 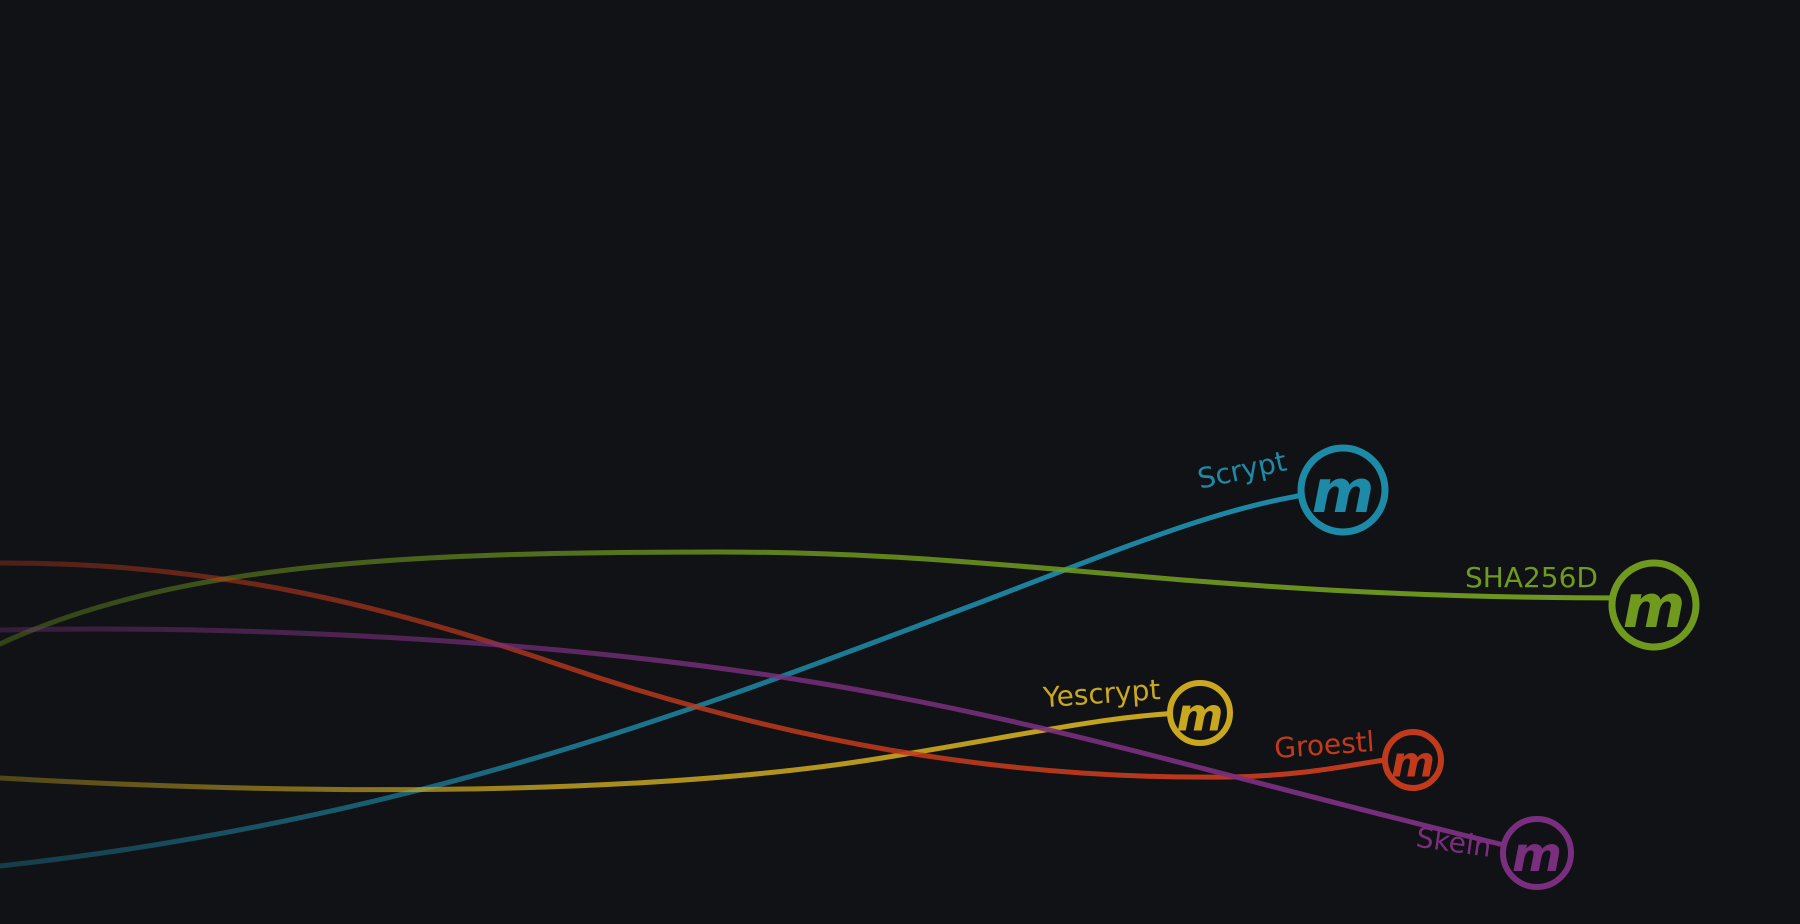 I want to click on node-sha256d: SHA256D m, so click(x=1582, y=605).